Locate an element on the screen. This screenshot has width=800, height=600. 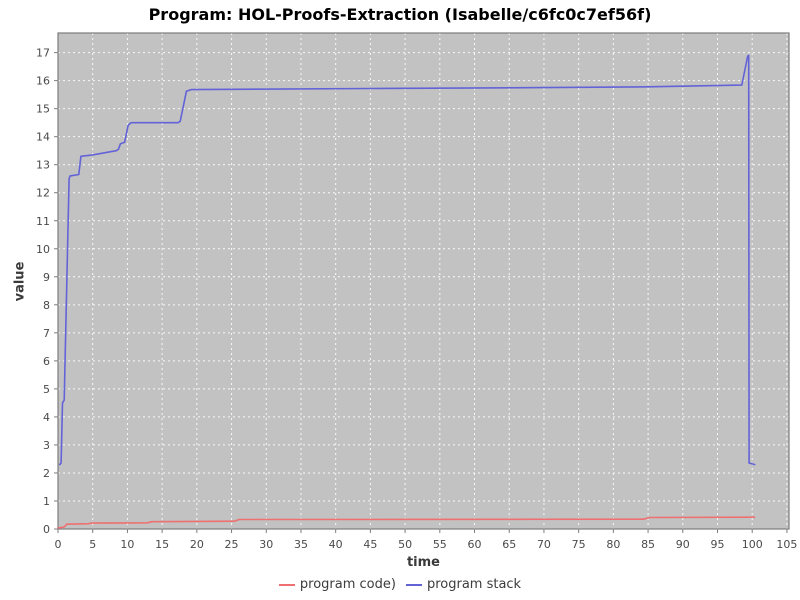
y-tick-label: 13 is located at coordinates (43, 165).